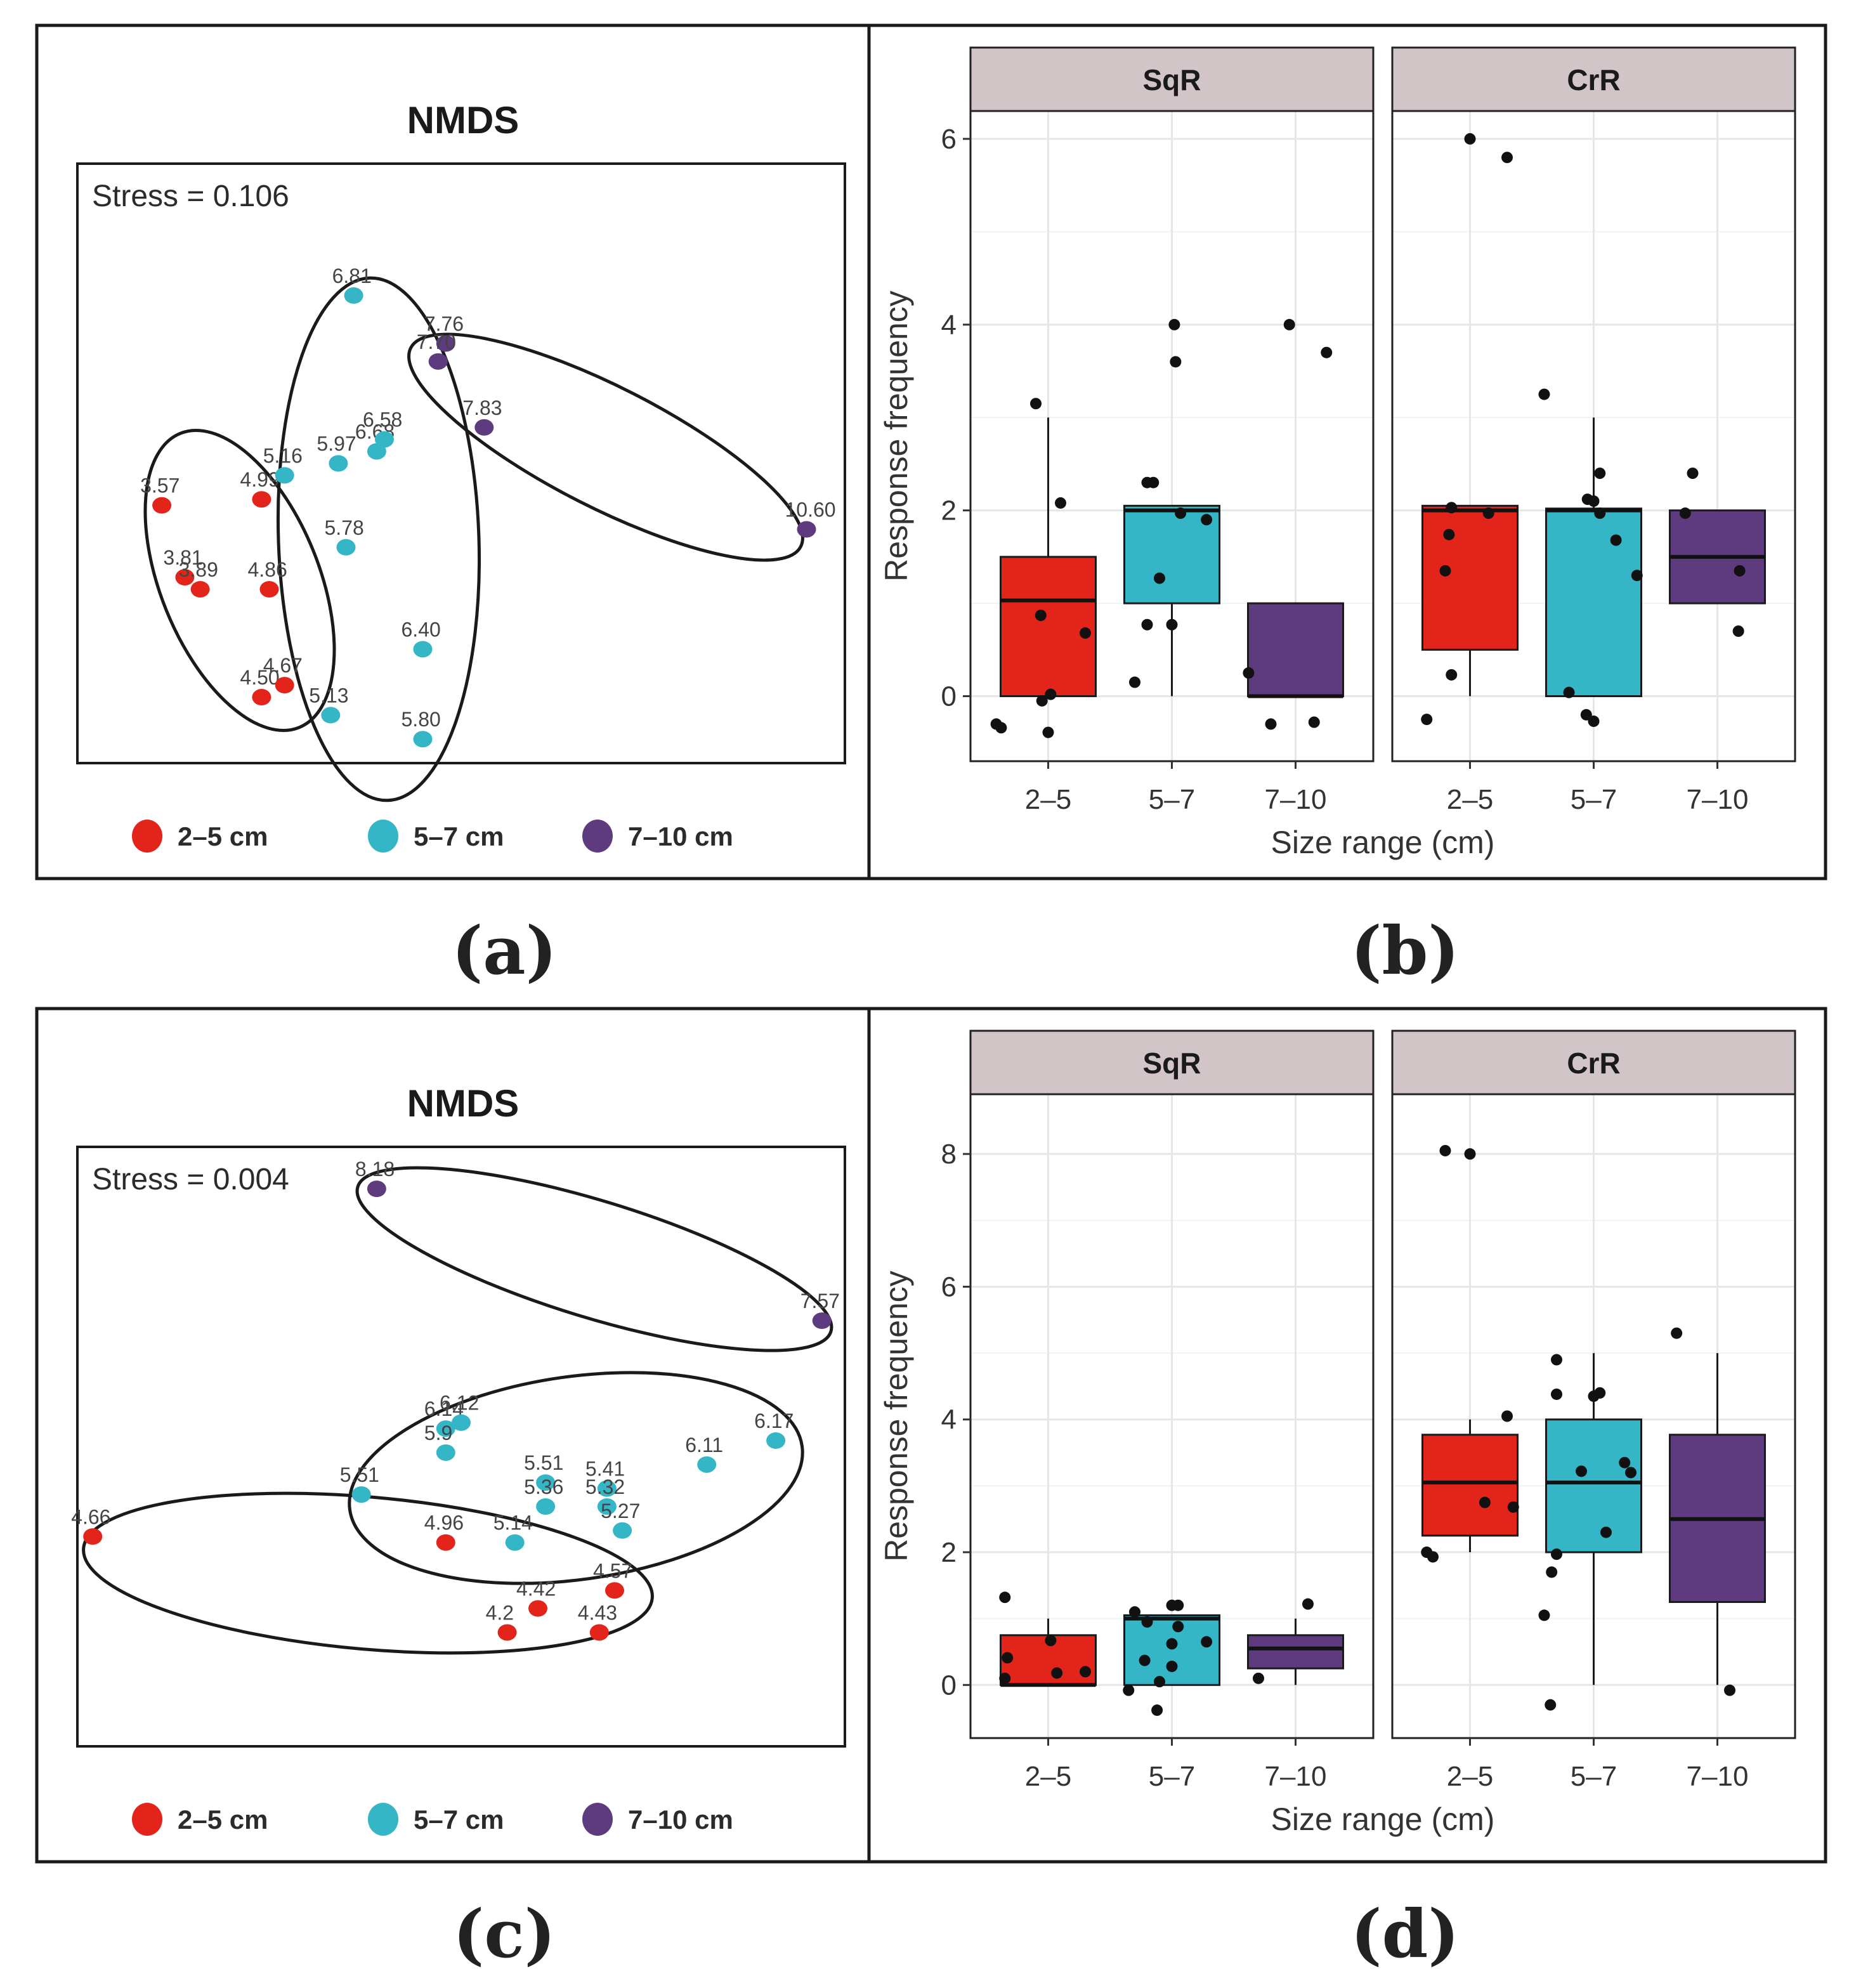 This screenshot has width=1849, height=1988. I want to click on nmds-point-label: 6.81, so click(352, 276).